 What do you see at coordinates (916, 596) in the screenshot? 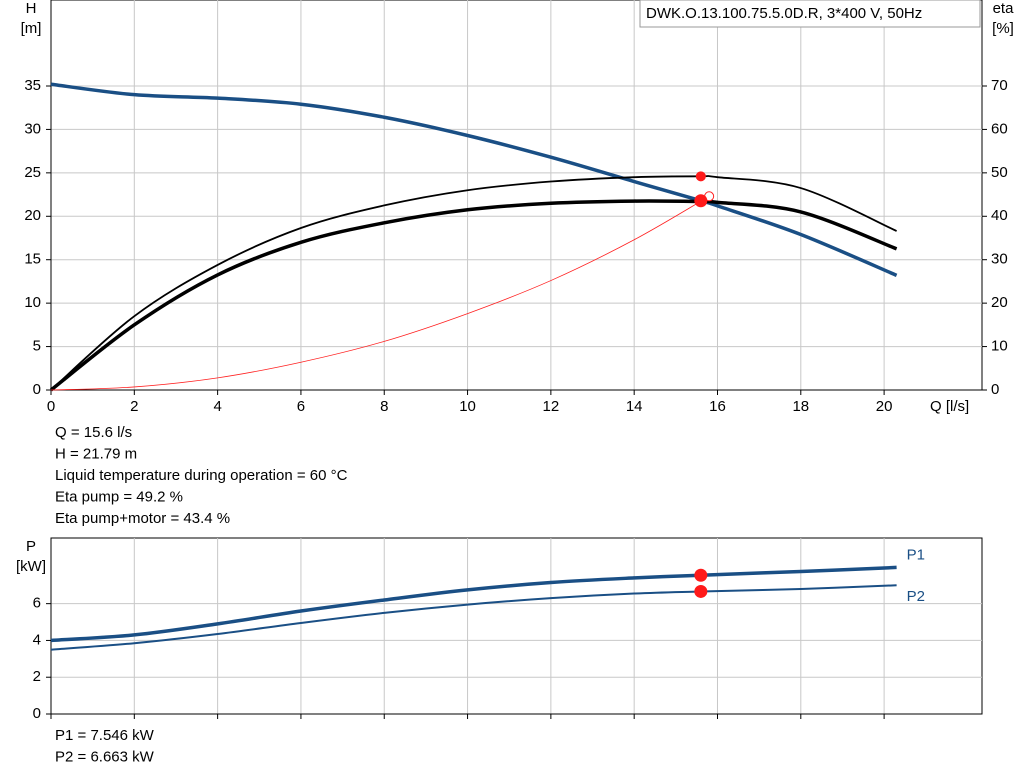
I see `series-label: P2` at bounding box center [916, 596].